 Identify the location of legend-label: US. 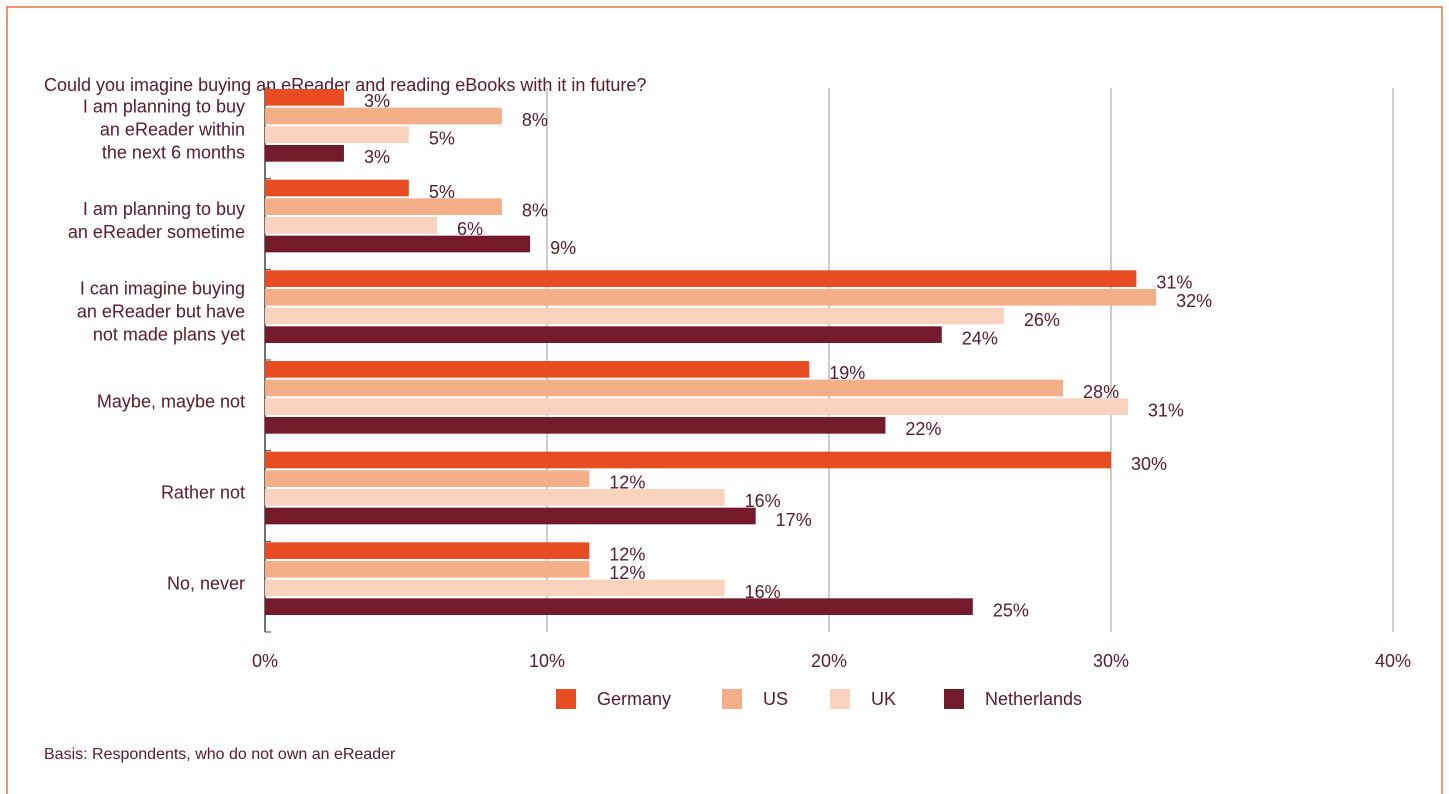
(775, 699).